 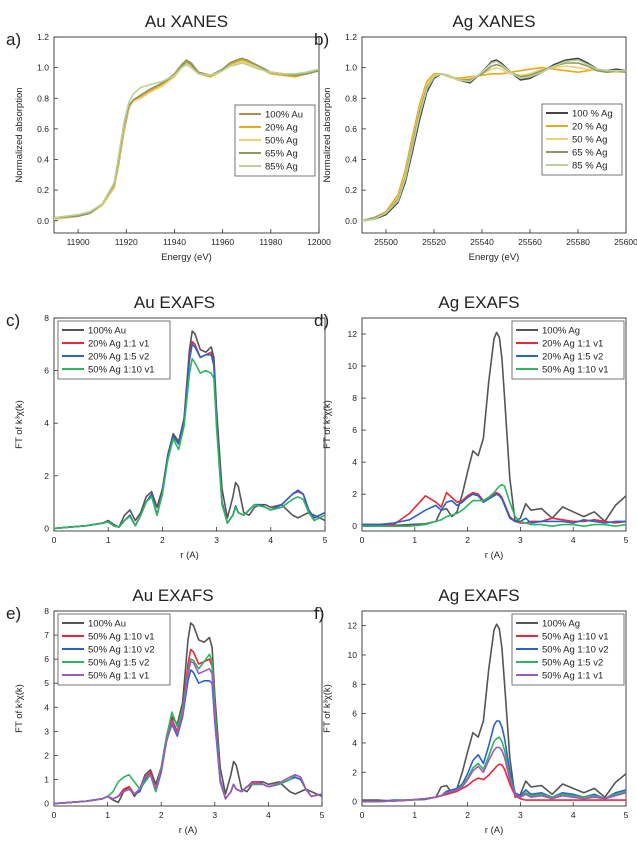 What do you see at coordinates (572, 676) in the screenshot?
I see `legend-label: 50% Ag 1:1 v1` at bounding box center [572, 676].